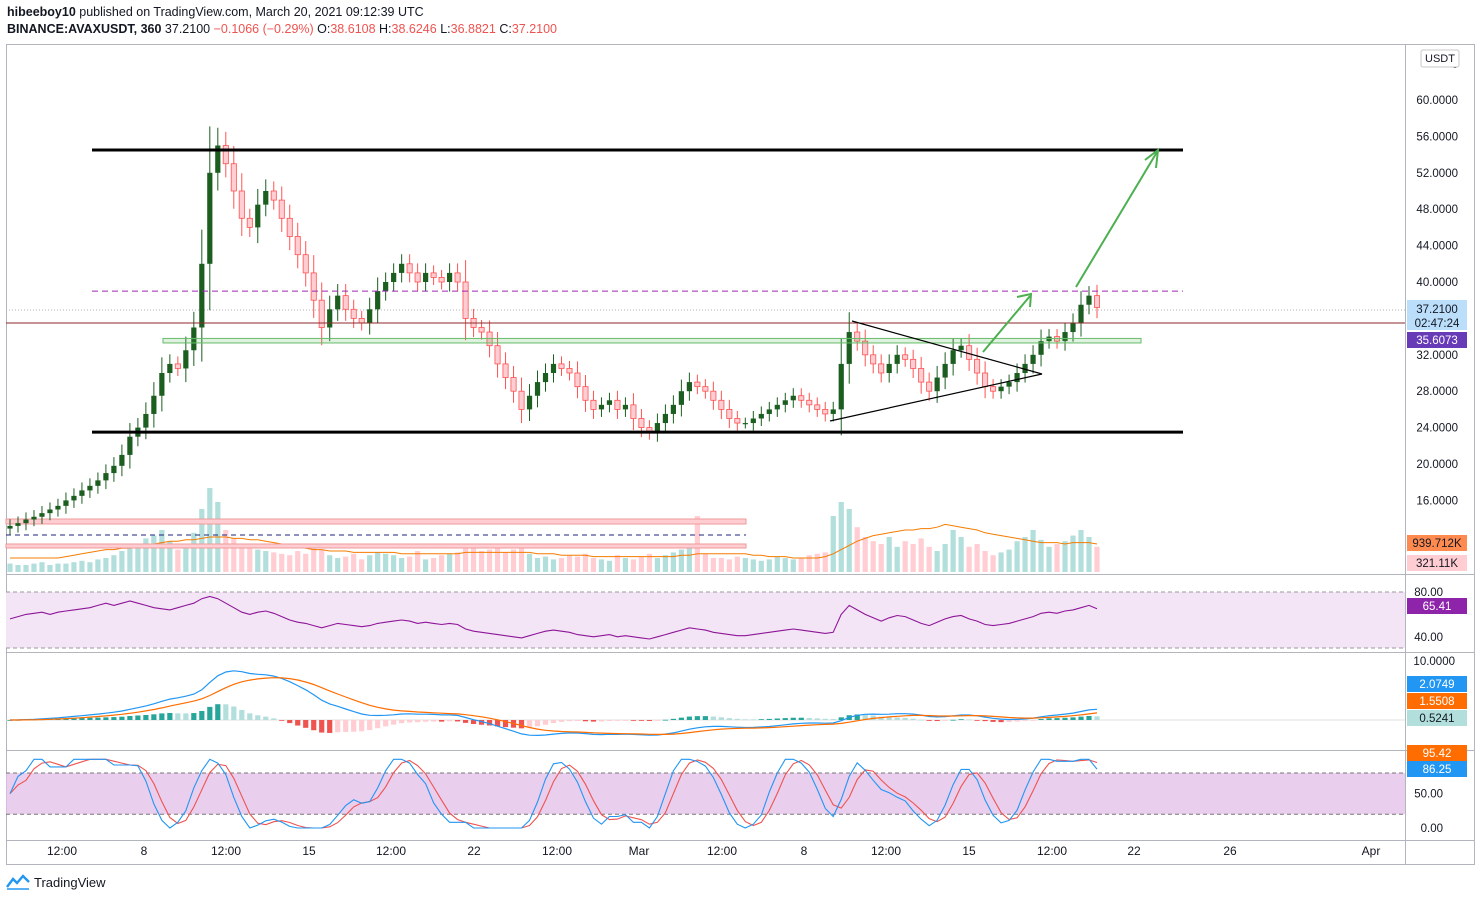 Image resolution: width=1482 pixels, height=901 pixels. I want to click on signal-line, so click(554, 706).